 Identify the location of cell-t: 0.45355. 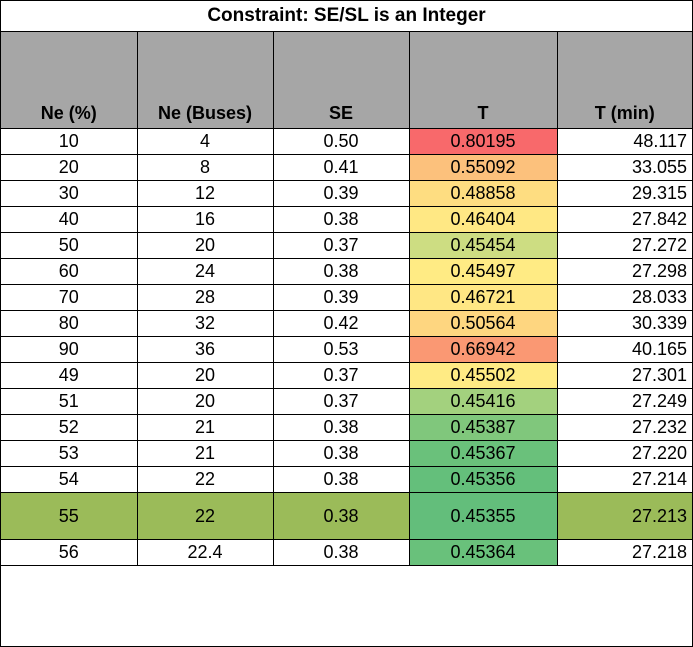
(483, 516).